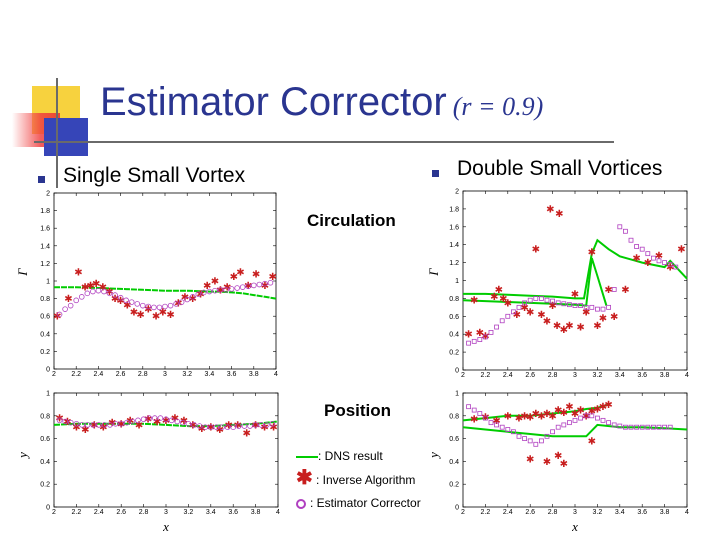  Describe the element at coordinates (454, 263) in the screenshot. I see `y-tick-label: 1.2` at that location.